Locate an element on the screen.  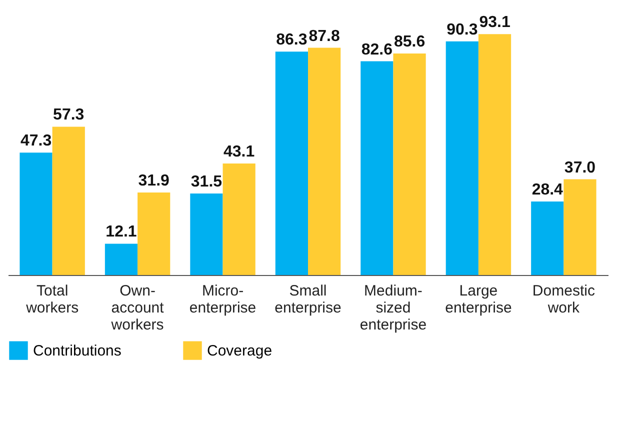
x-tick-label: Large enterprise is located at coordinates (478, 299).